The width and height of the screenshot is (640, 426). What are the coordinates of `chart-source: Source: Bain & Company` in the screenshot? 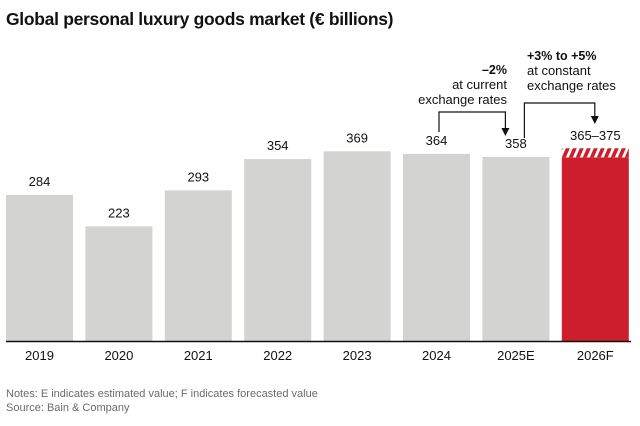 It's located at (68, 408).